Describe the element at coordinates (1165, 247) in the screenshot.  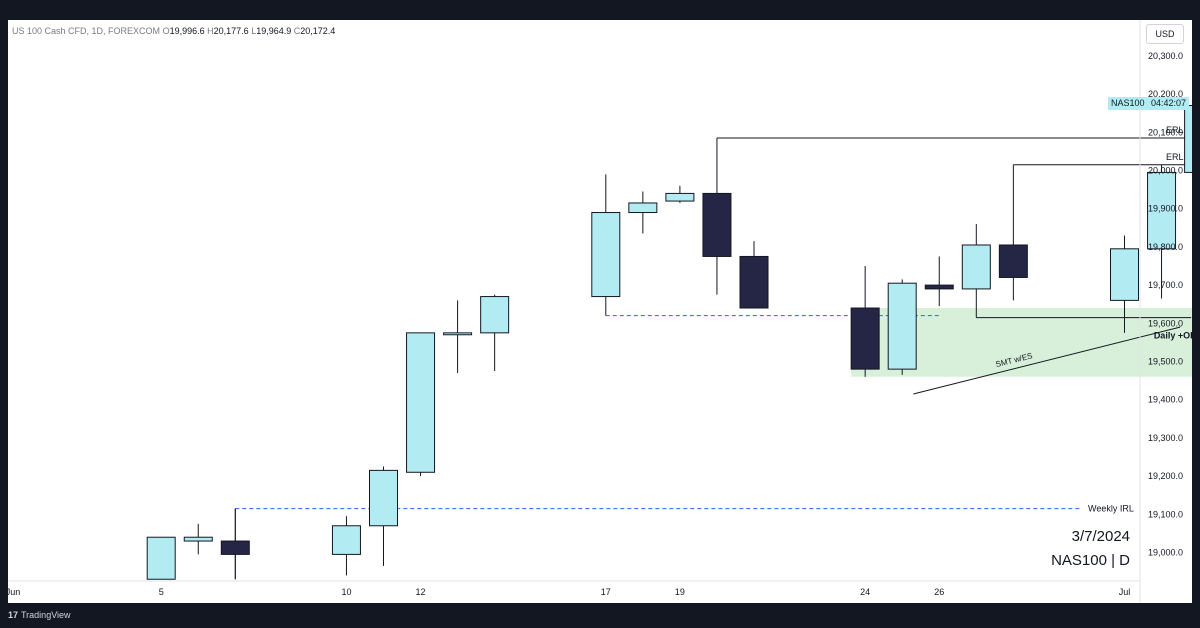
I see `price-tick-label: 19,800.0` at that location.